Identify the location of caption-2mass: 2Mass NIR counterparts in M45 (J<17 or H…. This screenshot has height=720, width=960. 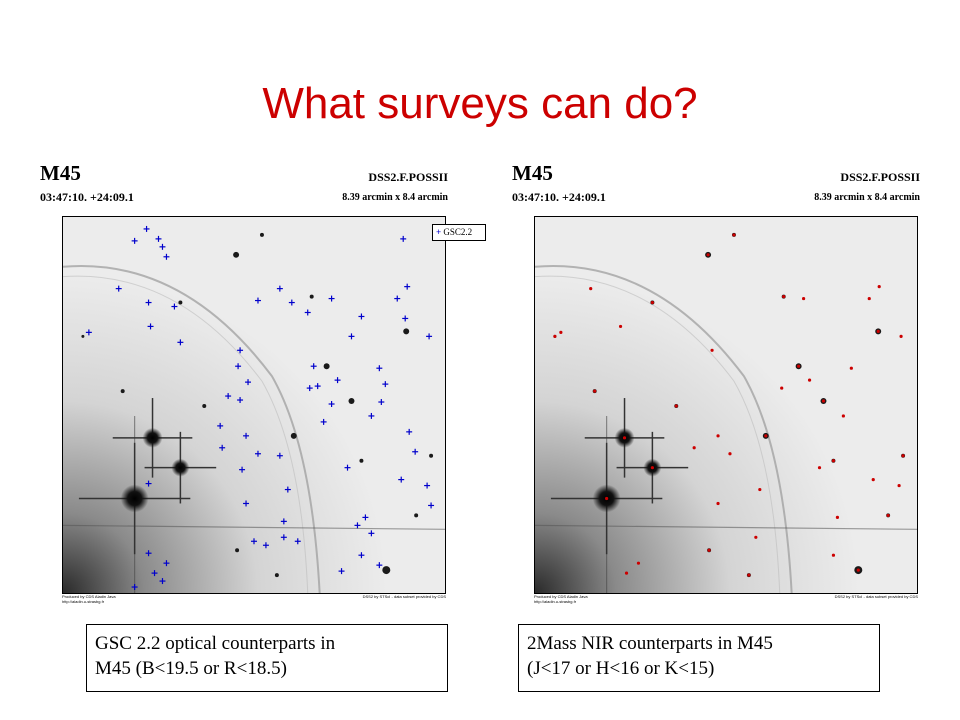
(699, 658).